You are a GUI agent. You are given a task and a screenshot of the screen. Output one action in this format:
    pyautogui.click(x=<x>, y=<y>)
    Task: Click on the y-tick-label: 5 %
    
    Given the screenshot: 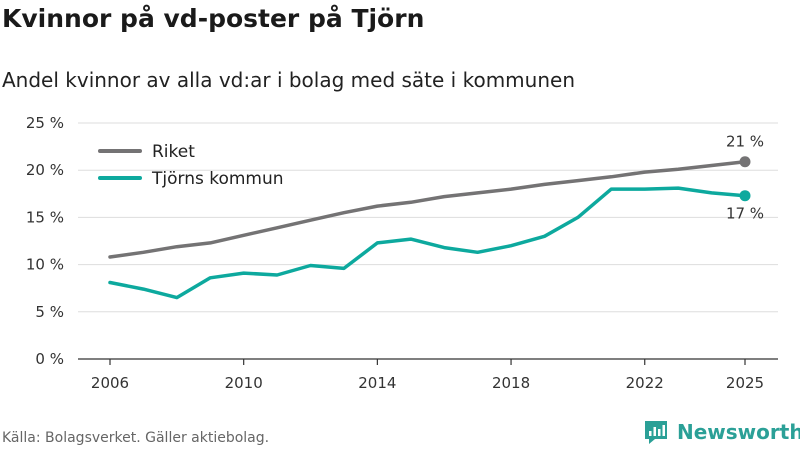 What is the action you would take?
    pyautogui.click(x=49, y=312)
    